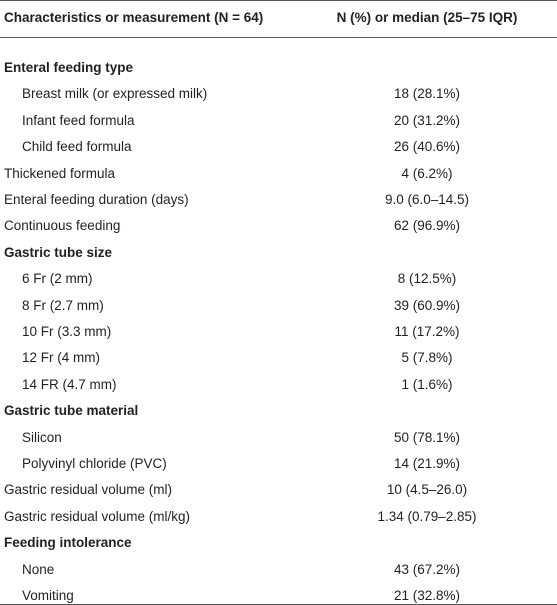  I want to click on row-value: 4 (6.2%), so click(427, 173).